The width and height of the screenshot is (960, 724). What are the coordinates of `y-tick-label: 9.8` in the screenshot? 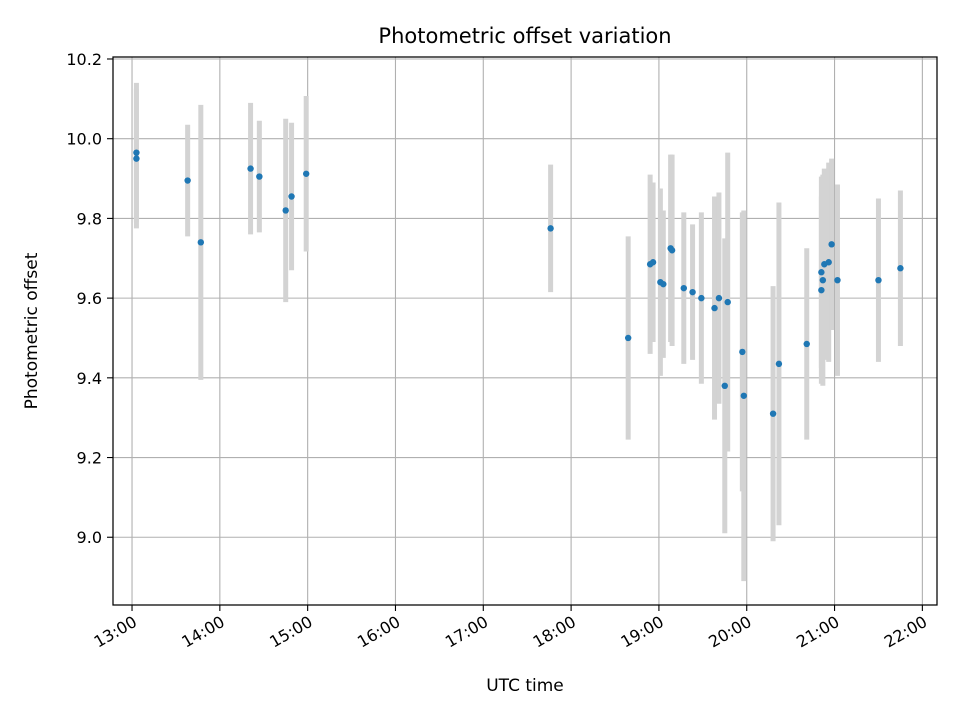 It's located at (89, 218).